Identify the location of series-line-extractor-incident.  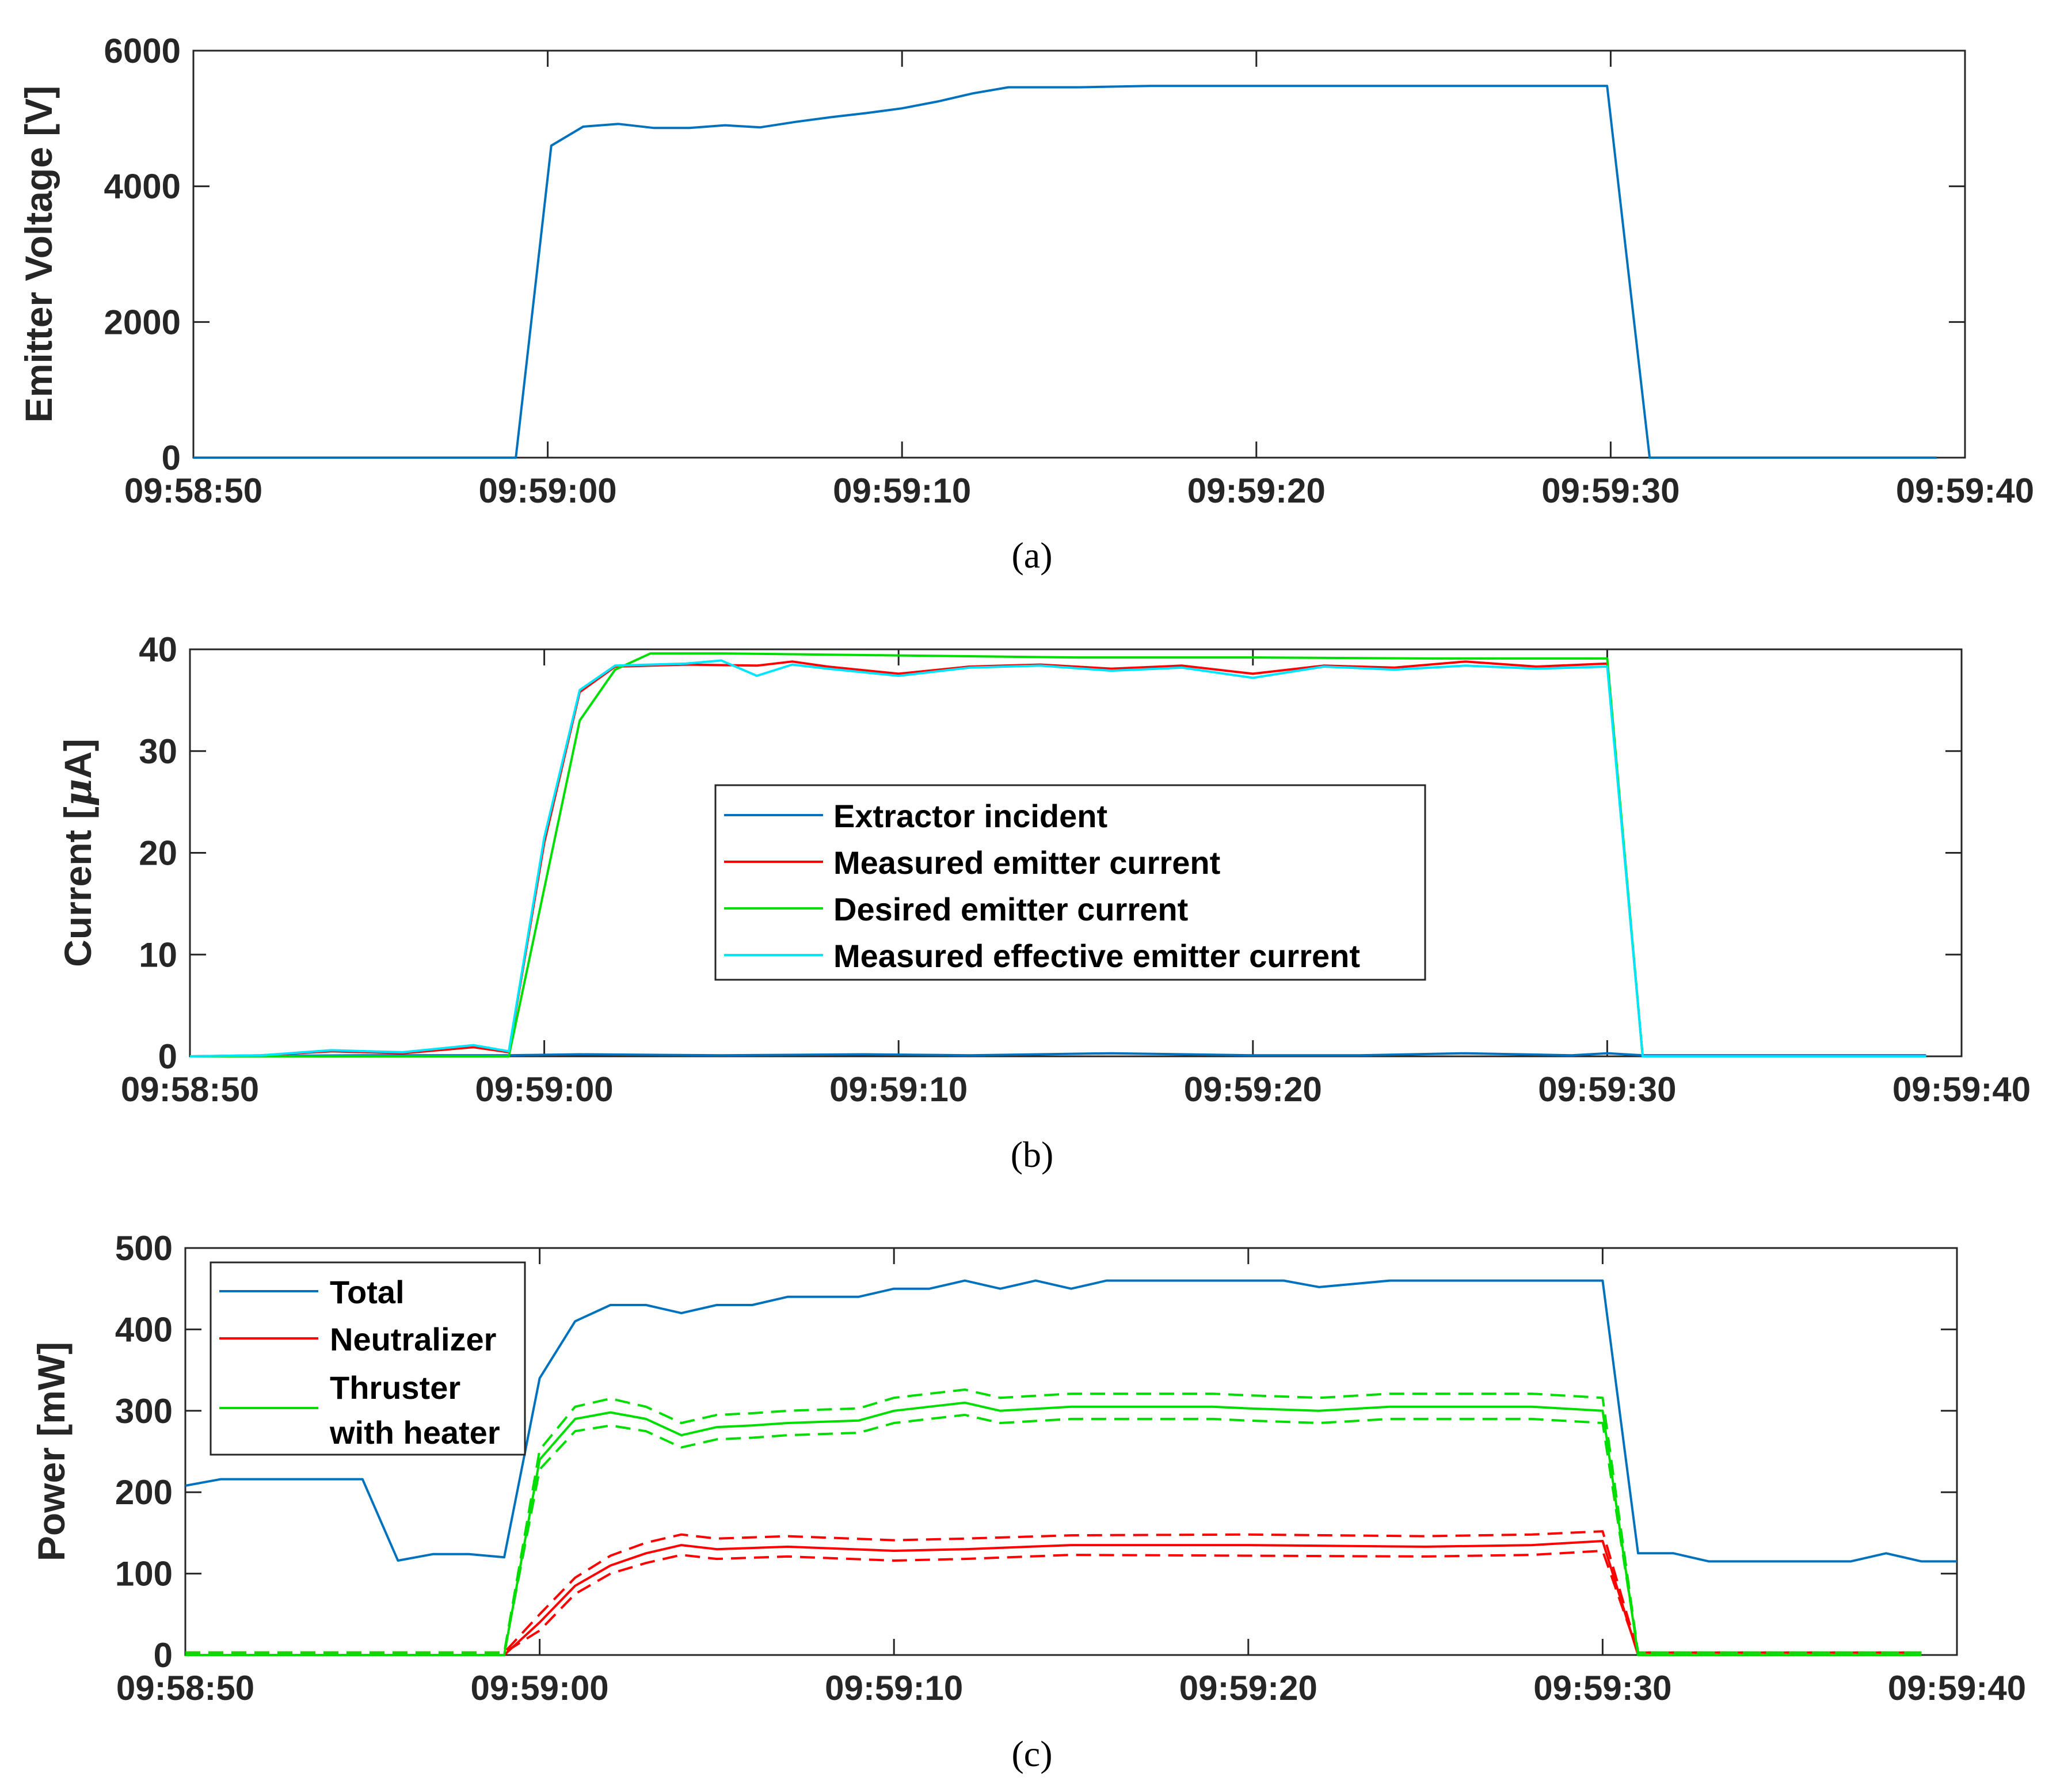
(1057, 1054).